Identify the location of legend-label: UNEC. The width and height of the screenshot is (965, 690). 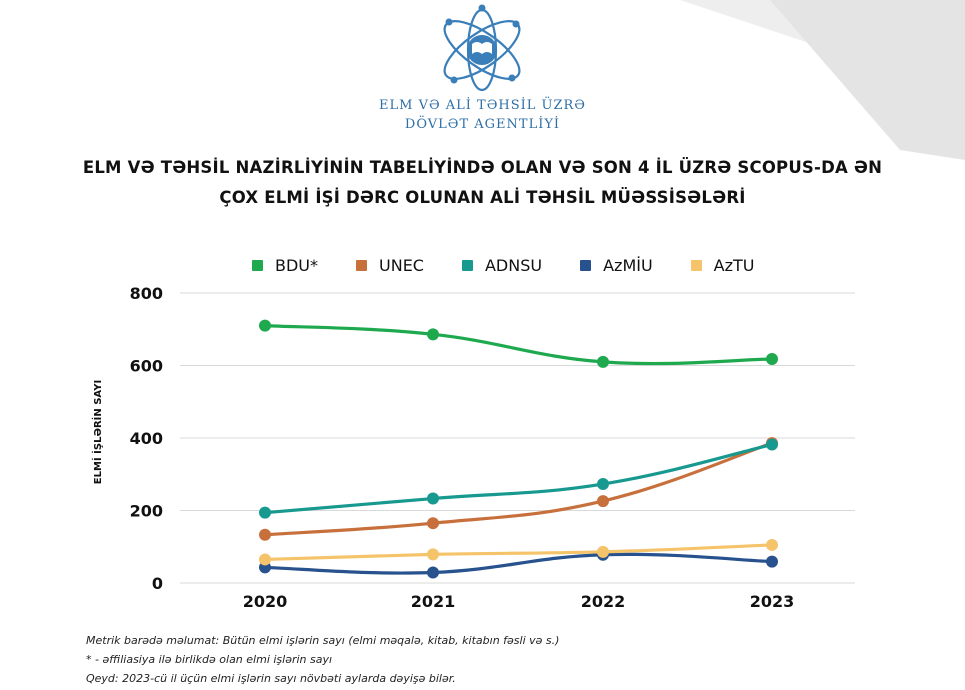
(401, 265).